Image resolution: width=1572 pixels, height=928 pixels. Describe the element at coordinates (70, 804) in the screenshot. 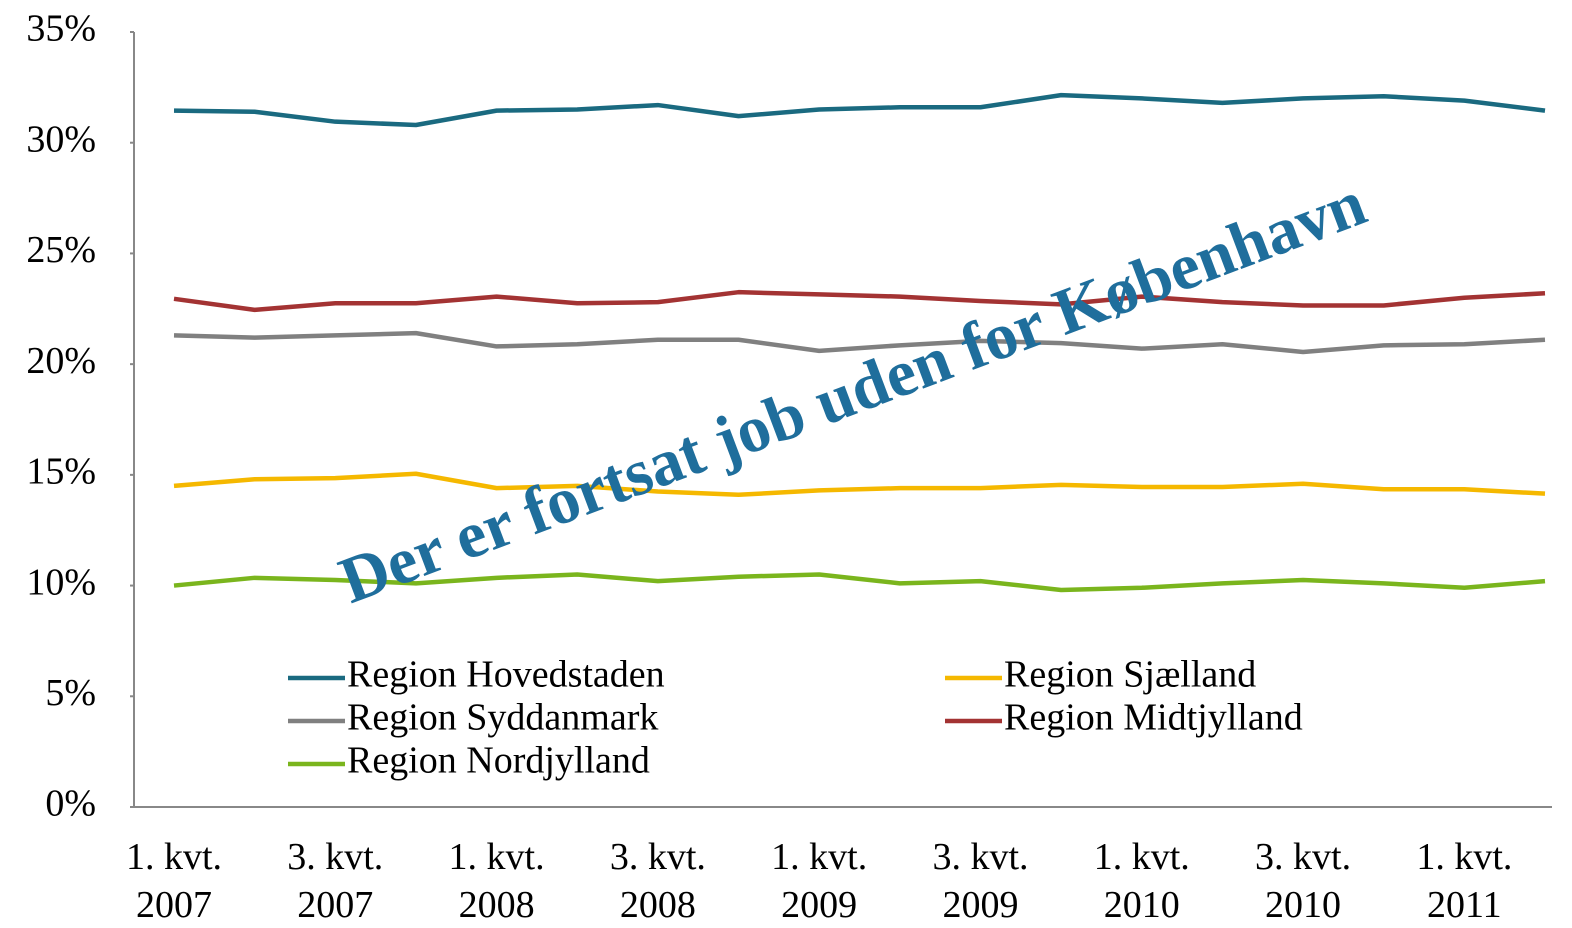

I see `y-tick-label: 0%` at that location.